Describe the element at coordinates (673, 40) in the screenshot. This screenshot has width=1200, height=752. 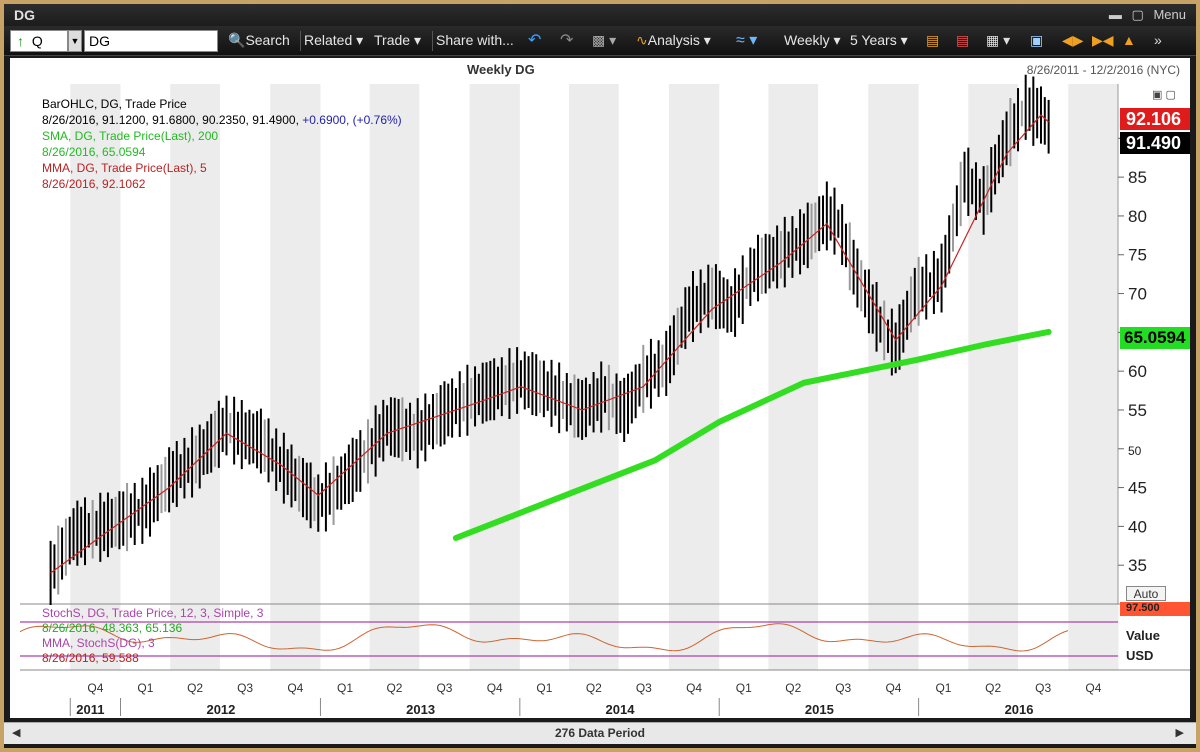
I see `analysis-menu: ∿Analysis ▾` at that location.